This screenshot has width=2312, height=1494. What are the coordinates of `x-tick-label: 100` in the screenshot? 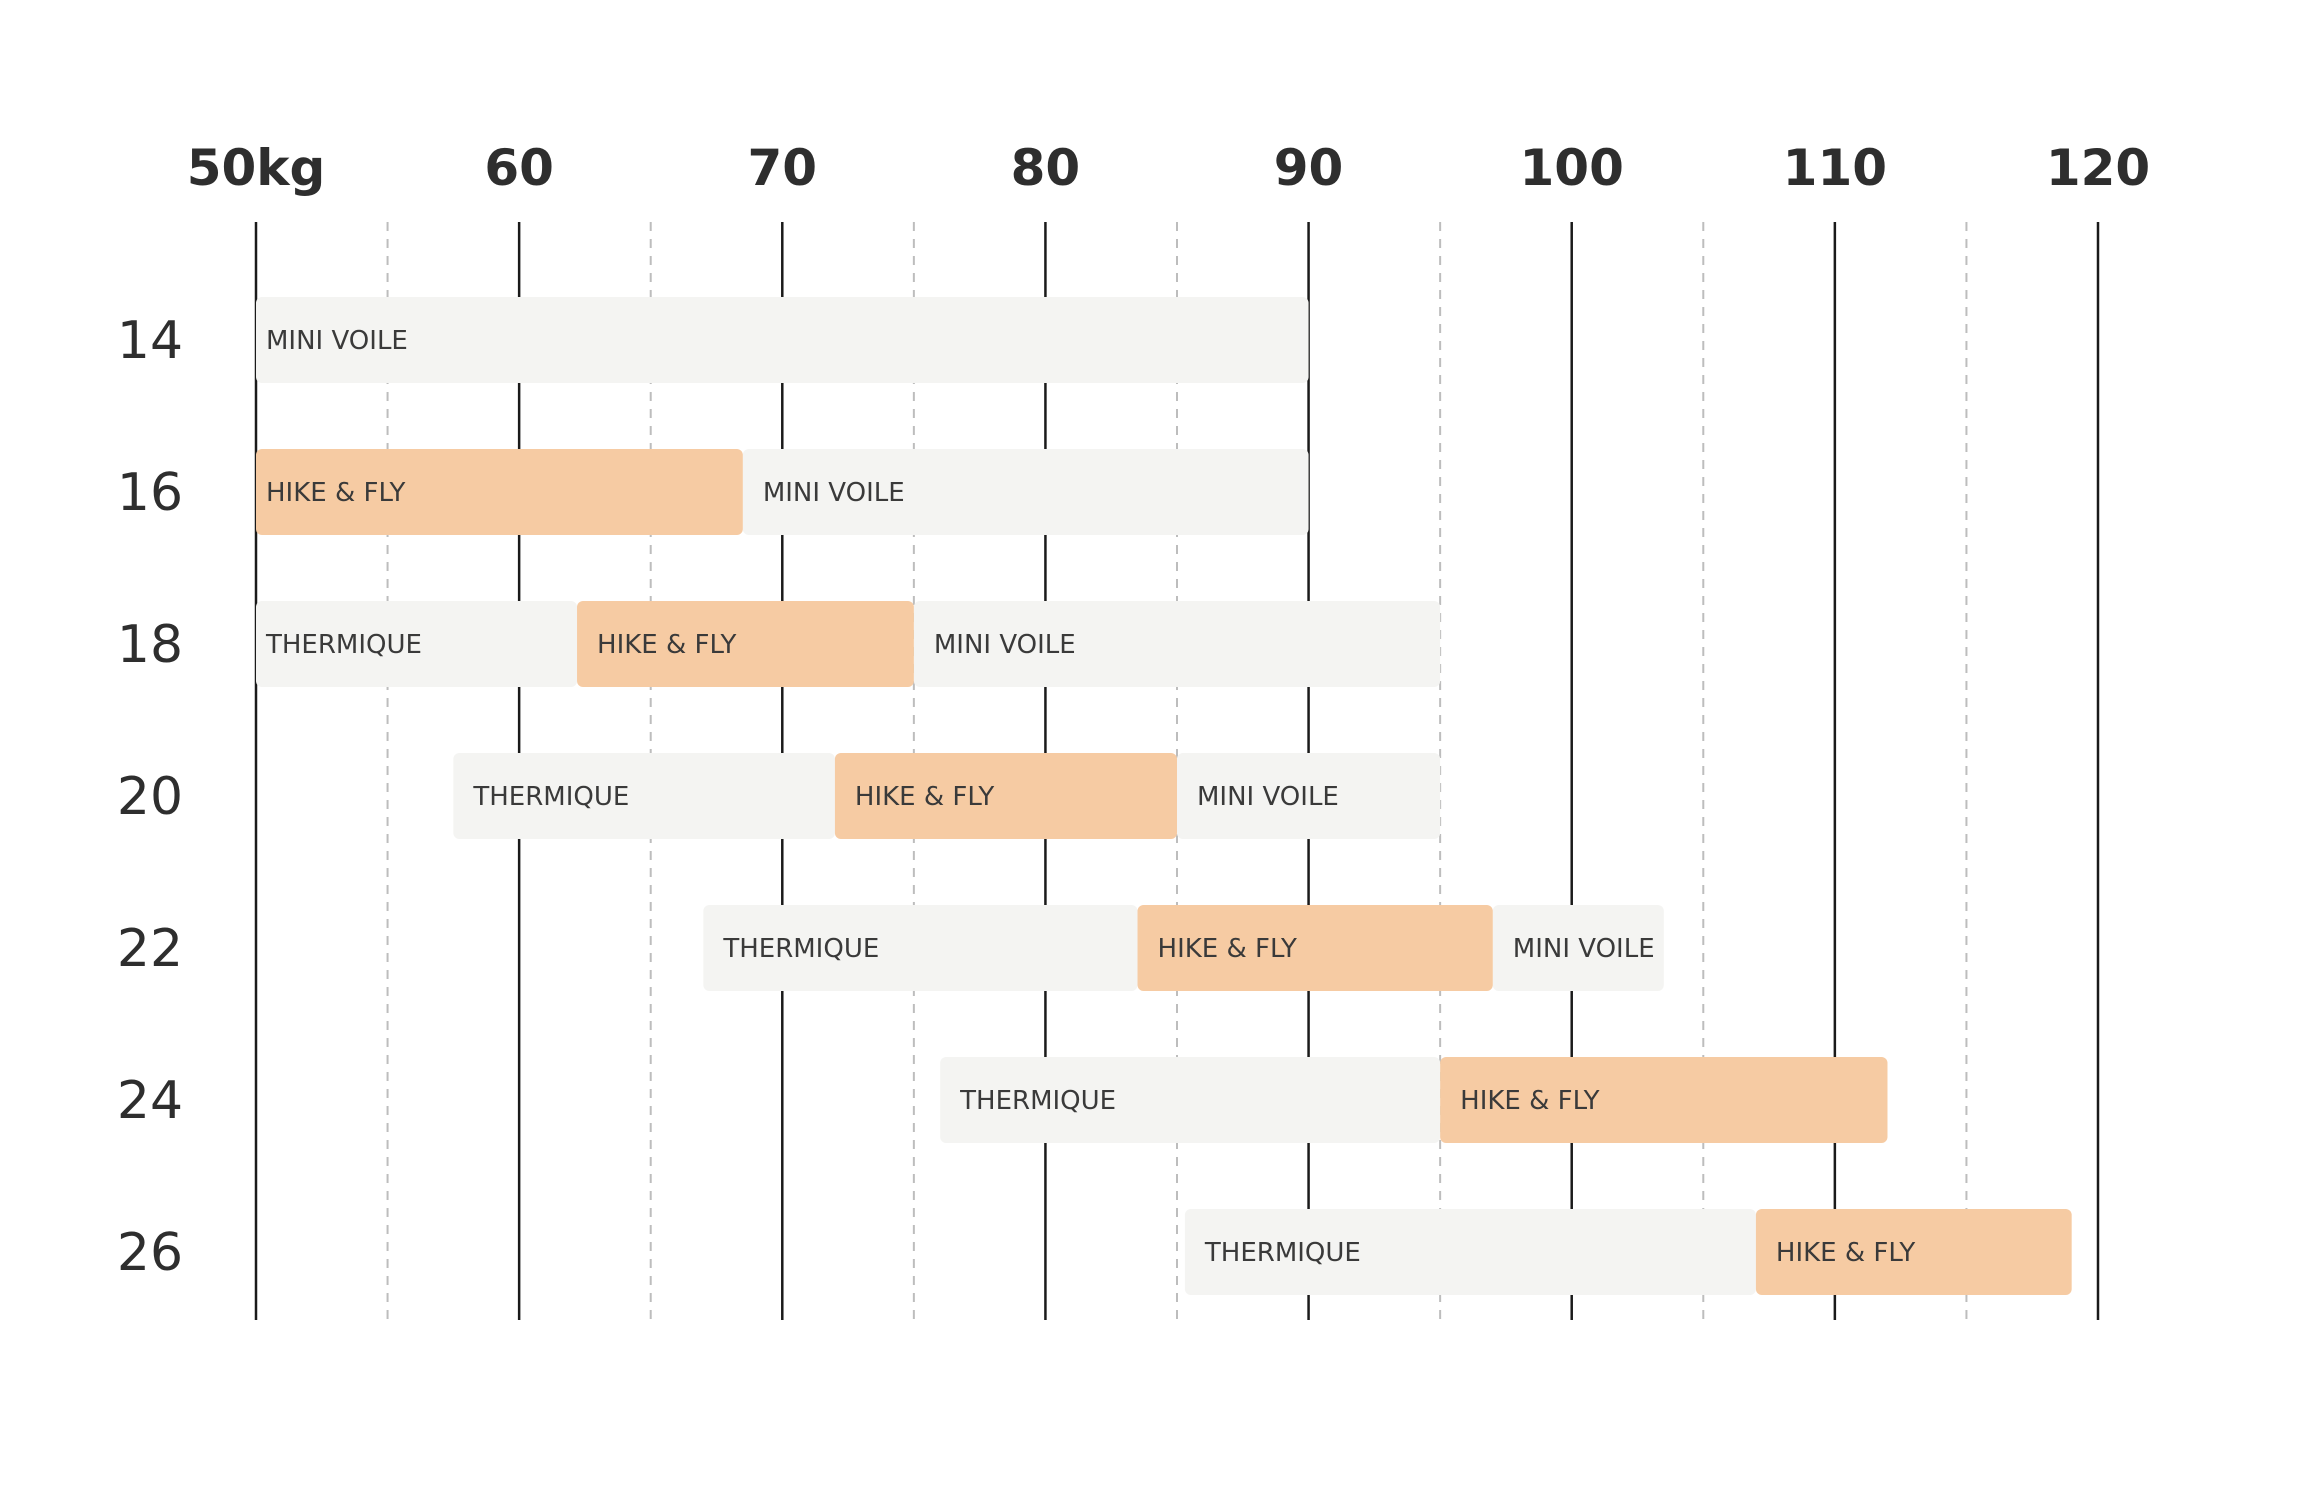 It's located at (1572, 168).